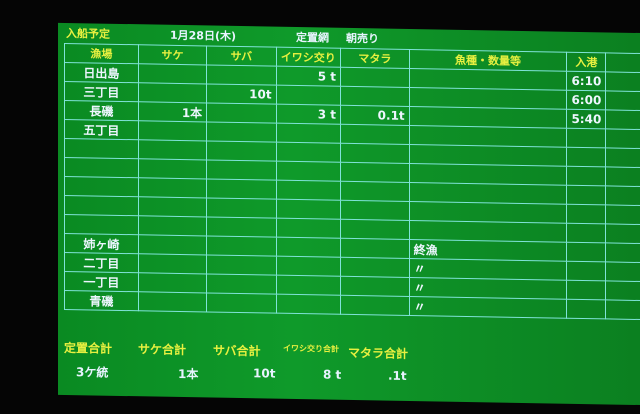 Image resolution: width=640 pixels, height=414 pixels. Describe the element at coordinates (375, 115) in the screenshot. I see `cell-matara: 0.1t` at that location.